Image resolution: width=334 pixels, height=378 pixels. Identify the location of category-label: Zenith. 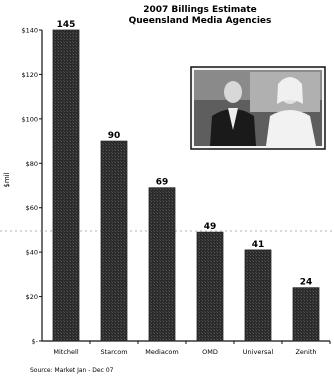
(305, 352).